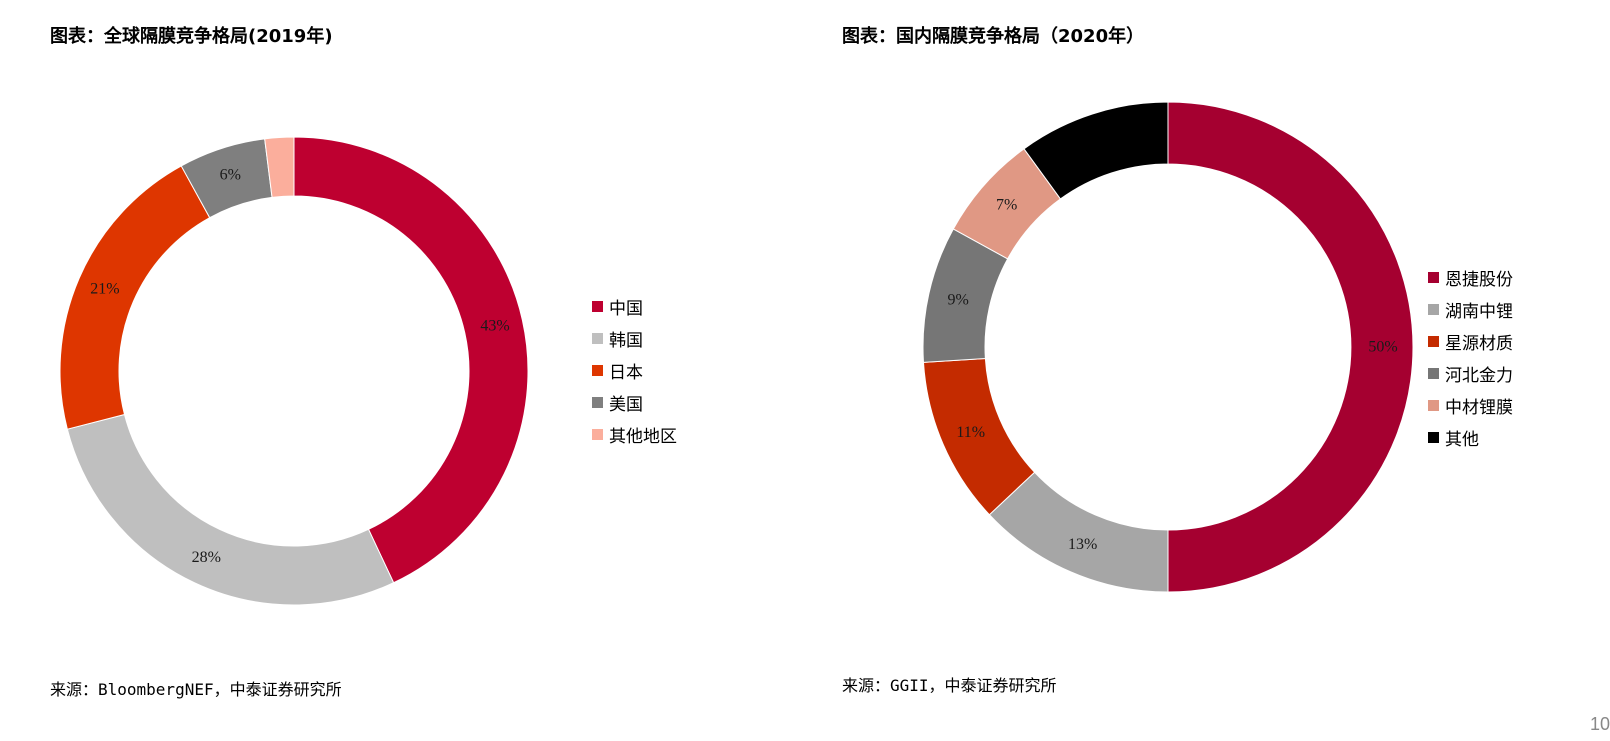 The image size is (1610, 741). I want to click on global-legend-item-0: 中国, so click(634, 306).